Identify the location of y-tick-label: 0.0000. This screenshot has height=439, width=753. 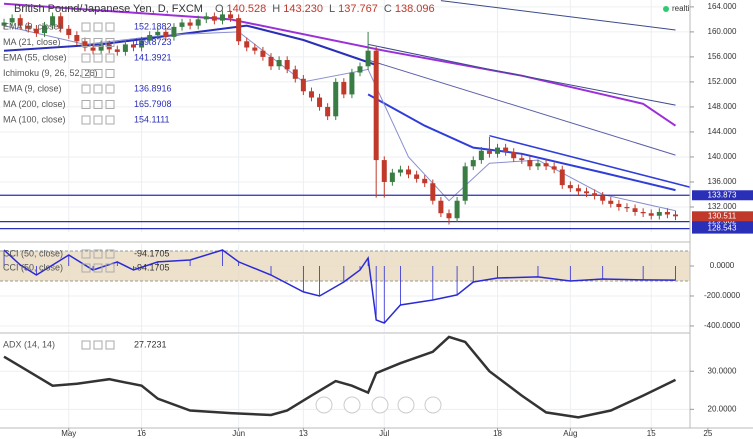
(722, 265).